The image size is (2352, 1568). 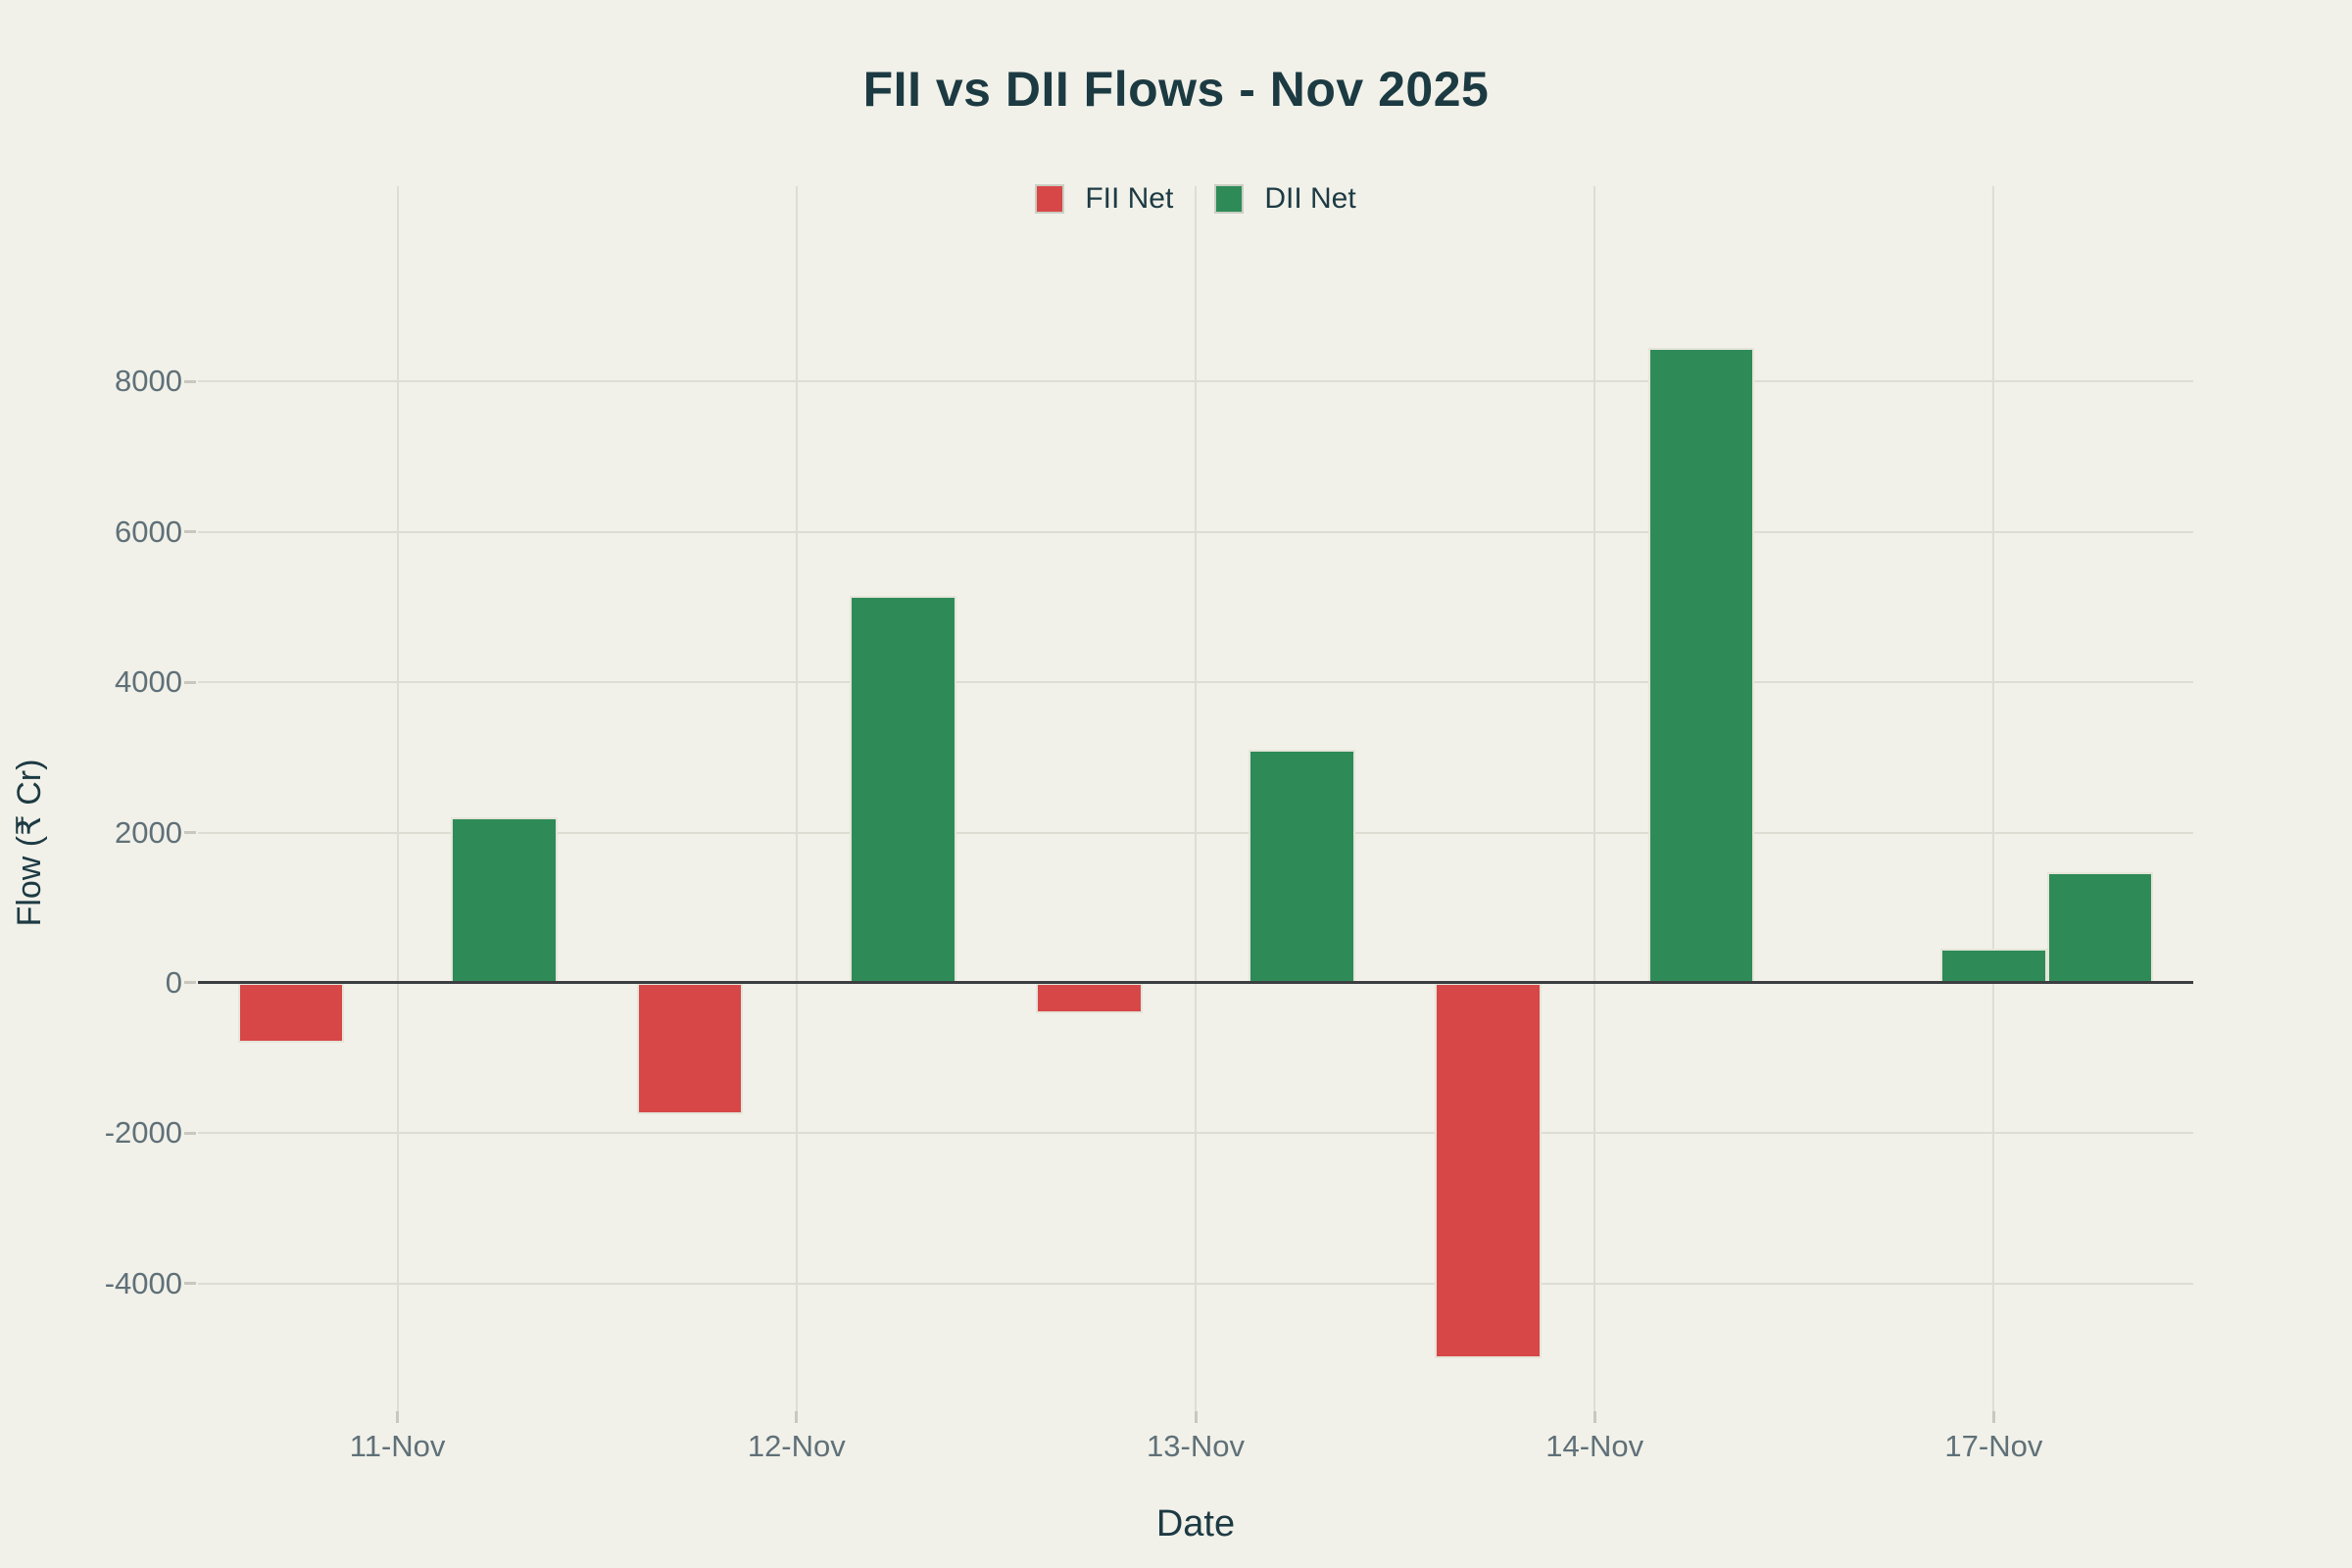 What do you see at coordinates (903, 789) in the screenshot?
I see `bar-dii-net-12-nov` at bounding box center [903, 789].